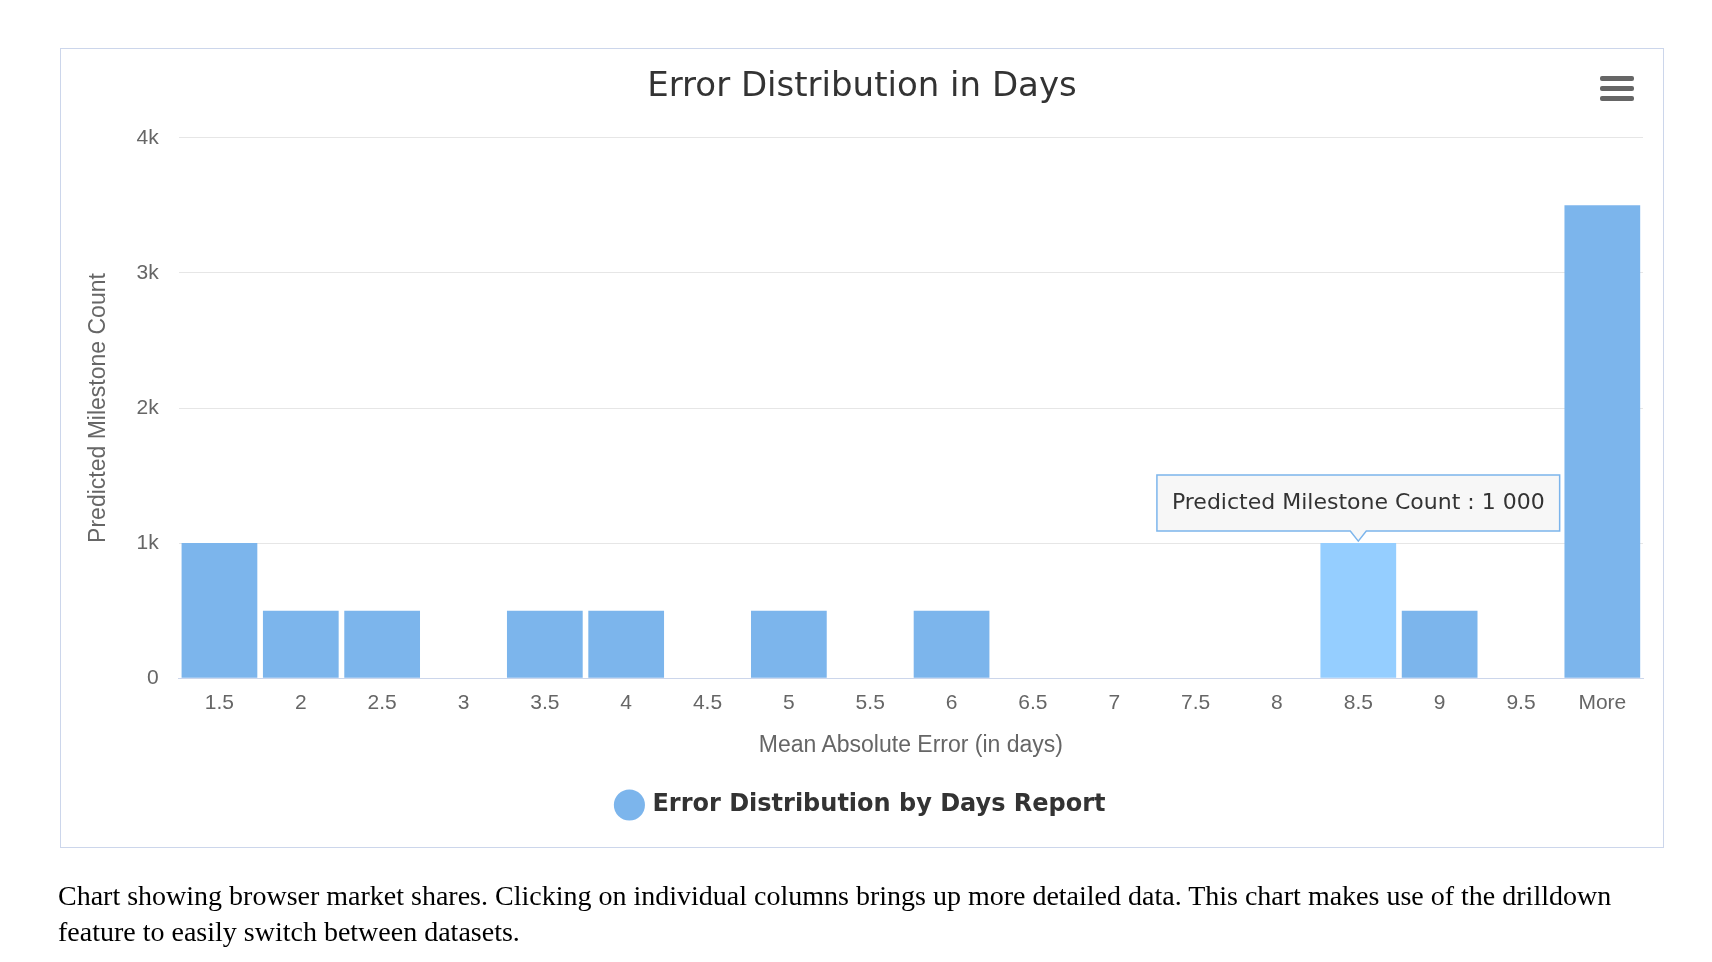 The width and height of the screenshot is (1712, 962). What do you see at coordinates (148, 406) in the screenshot?
I see `y-tick-label: 2k` at bounding box center [148, 406].